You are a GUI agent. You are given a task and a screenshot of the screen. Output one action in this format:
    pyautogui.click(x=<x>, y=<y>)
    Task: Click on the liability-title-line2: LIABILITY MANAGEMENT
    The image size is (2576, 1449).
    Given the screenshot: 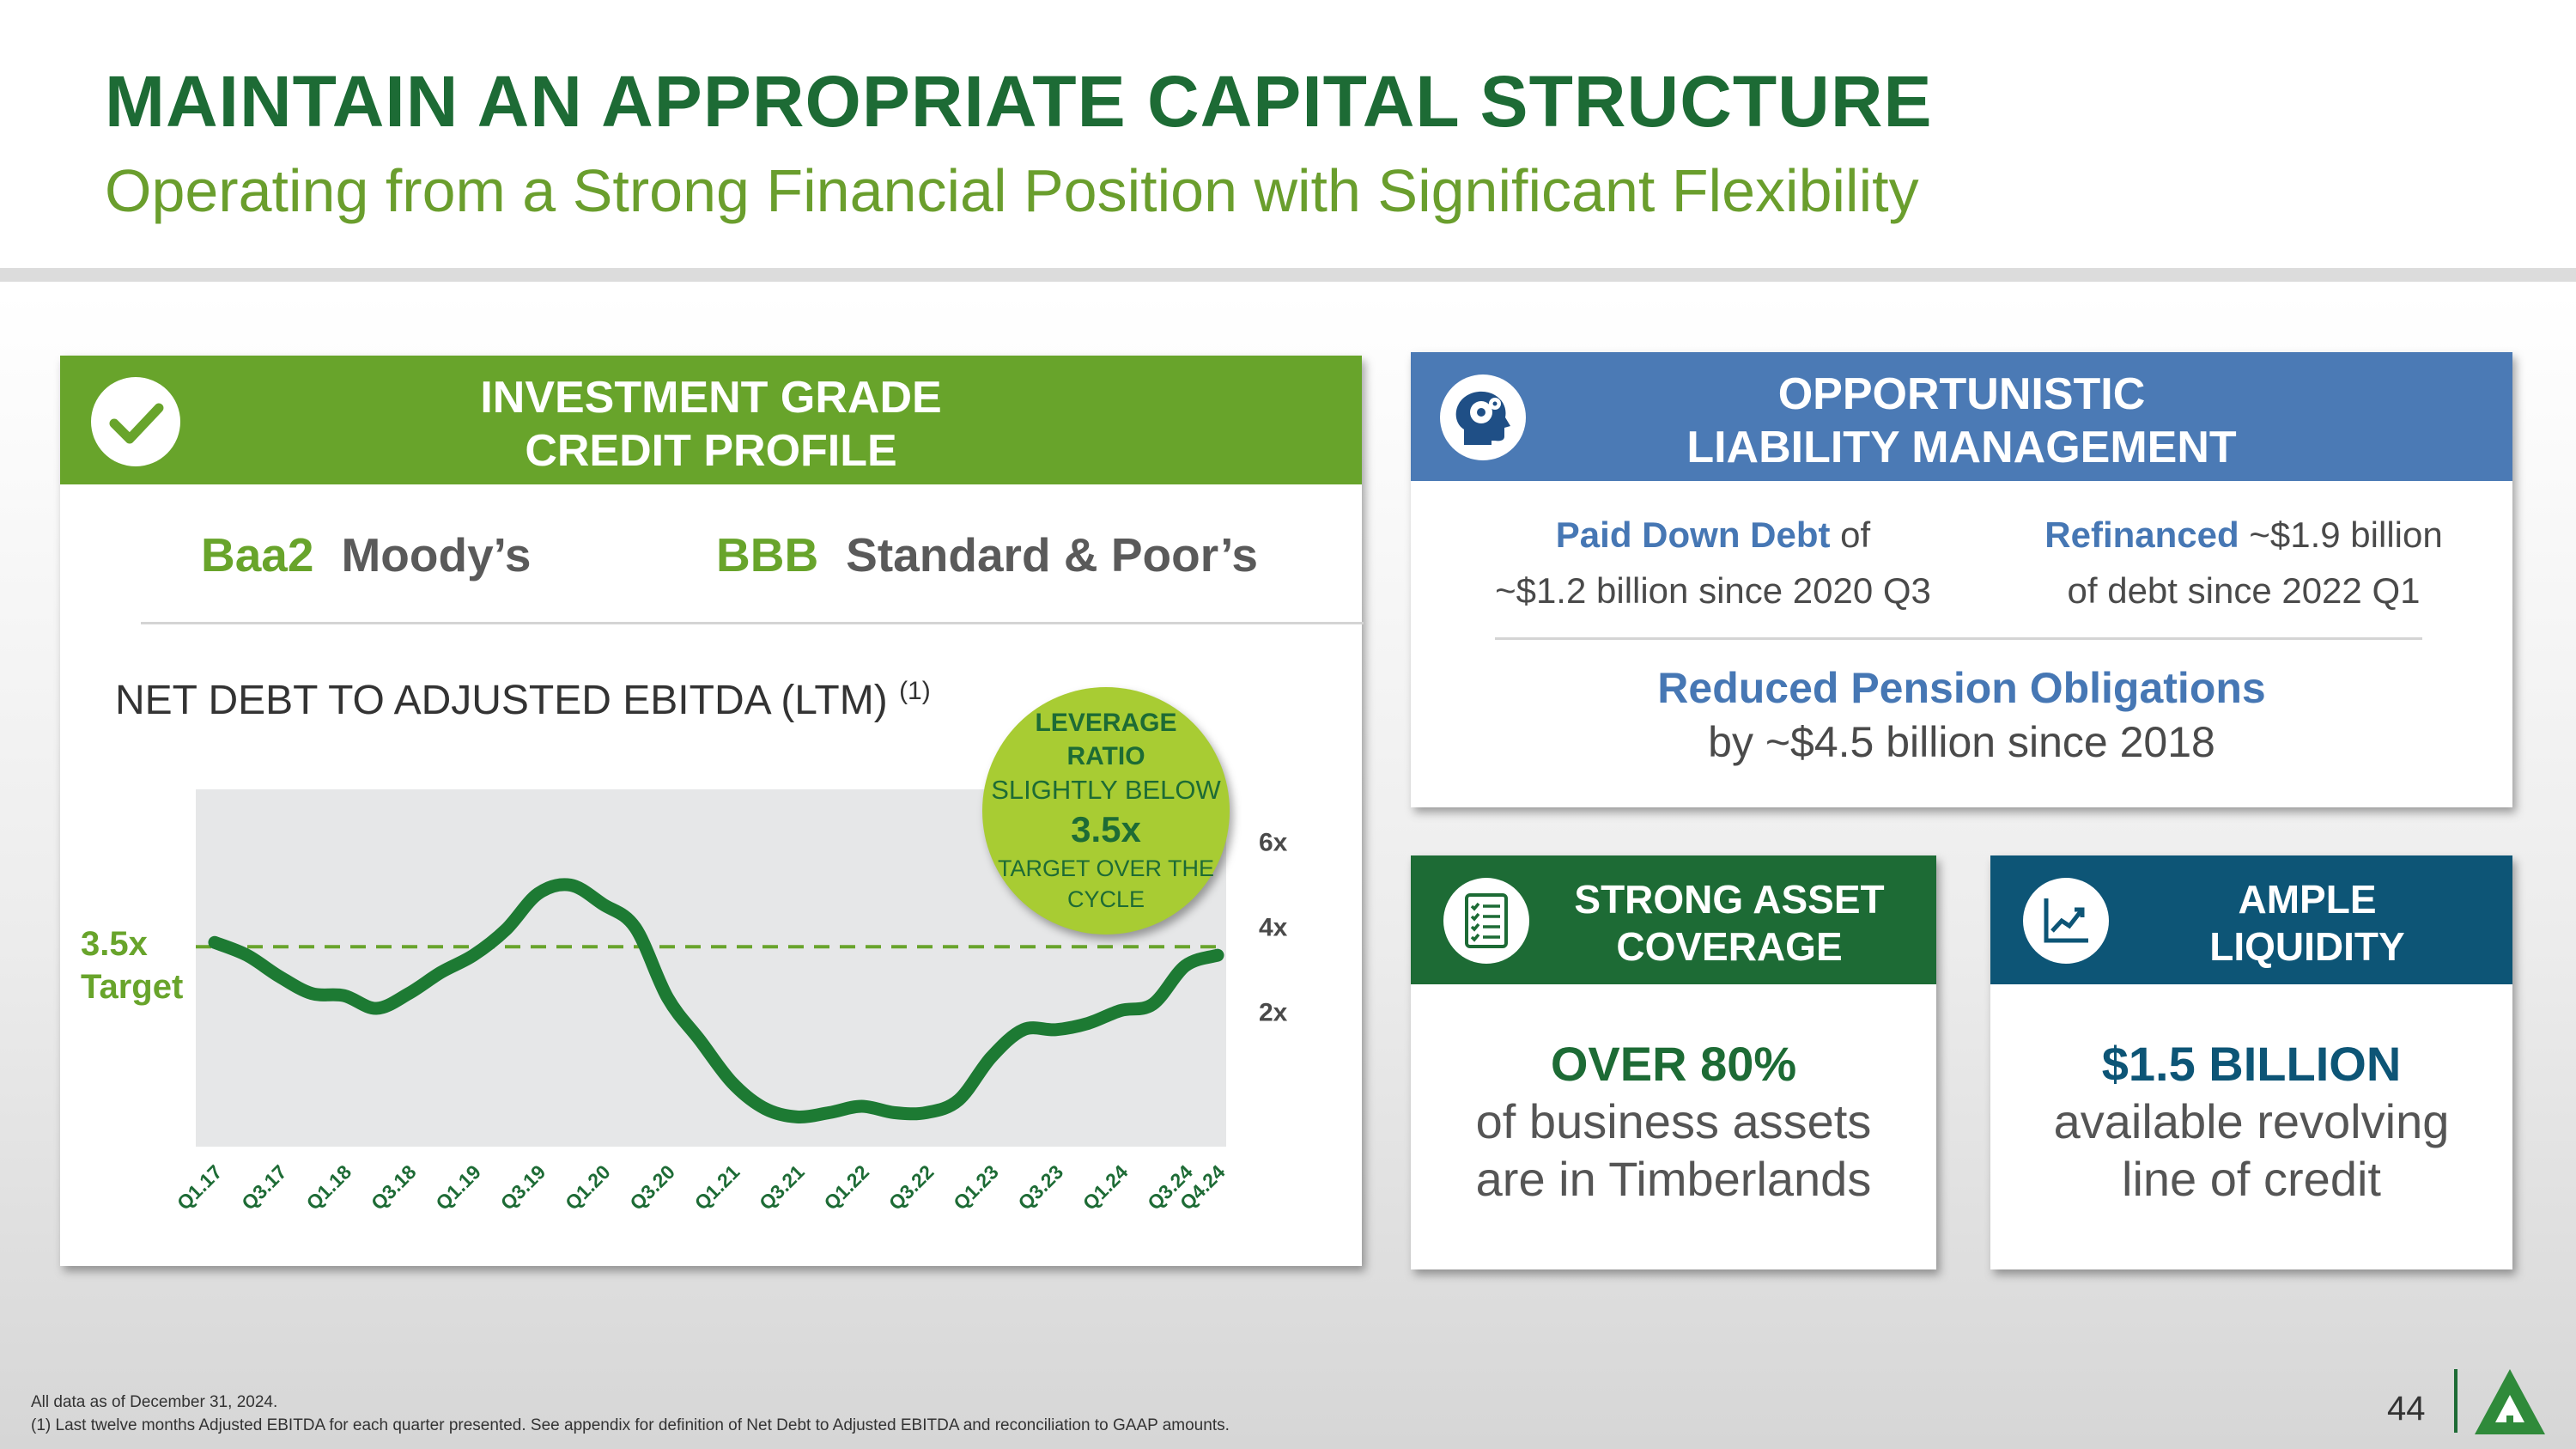 What is the action you would take?
    pyautogui.click(x=1961, y=448)
    